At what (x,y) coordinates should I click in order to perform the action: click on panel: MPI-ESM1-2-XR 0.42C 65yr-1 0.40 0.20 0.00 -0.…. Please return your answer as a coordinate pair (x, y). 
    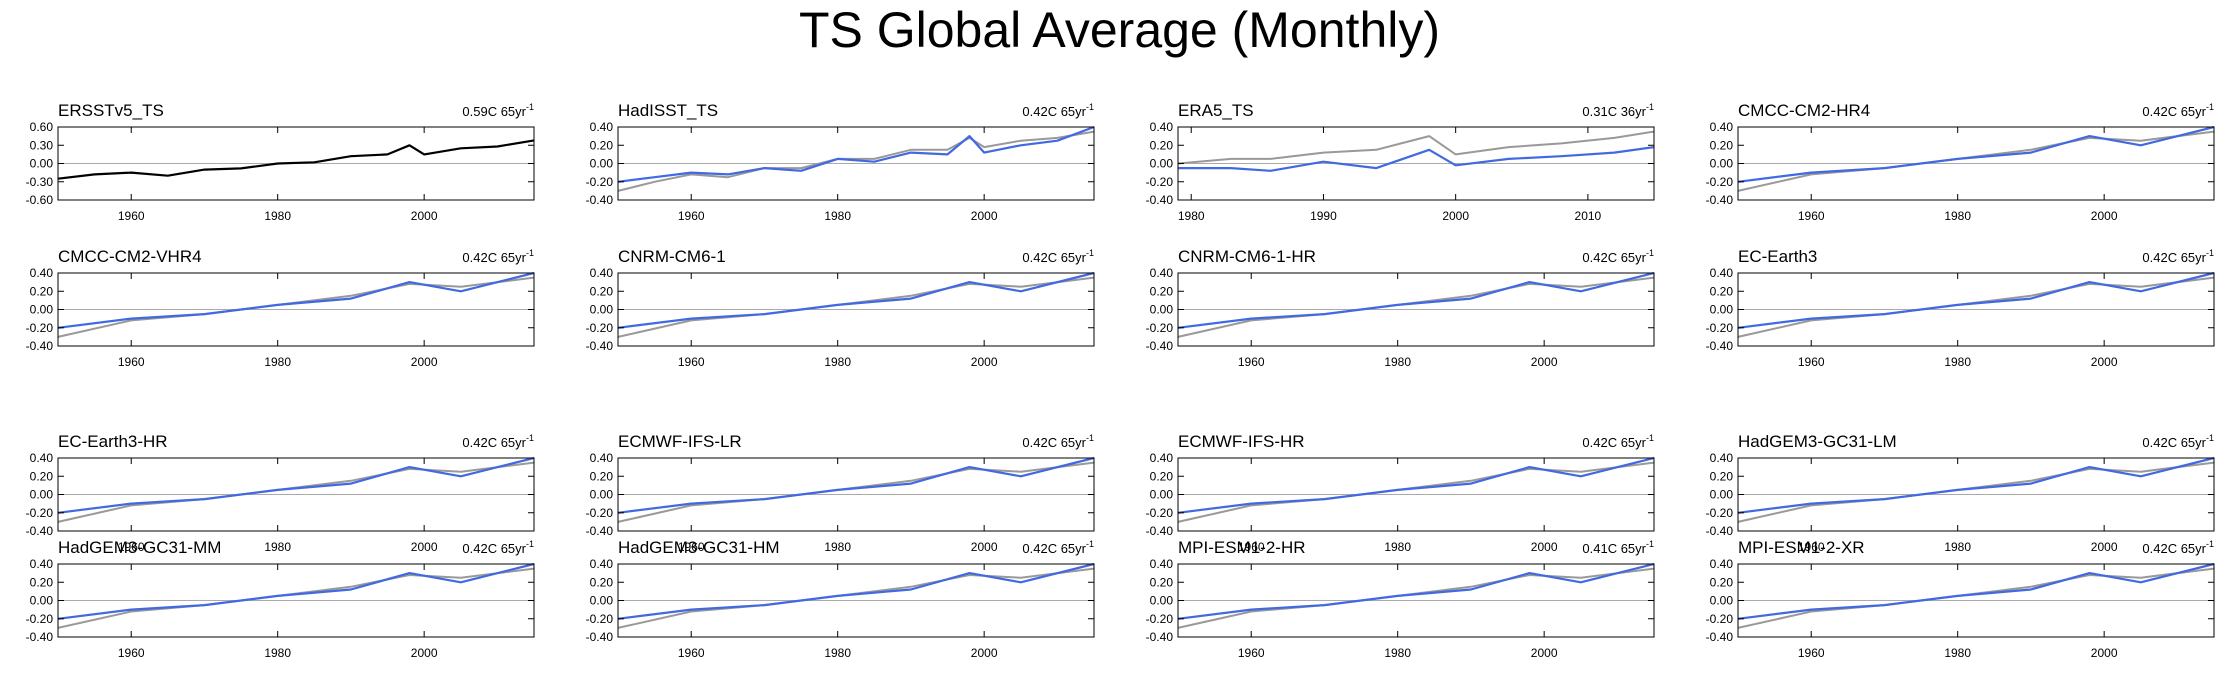
    Looking at the image, I should click on (1960, 599).